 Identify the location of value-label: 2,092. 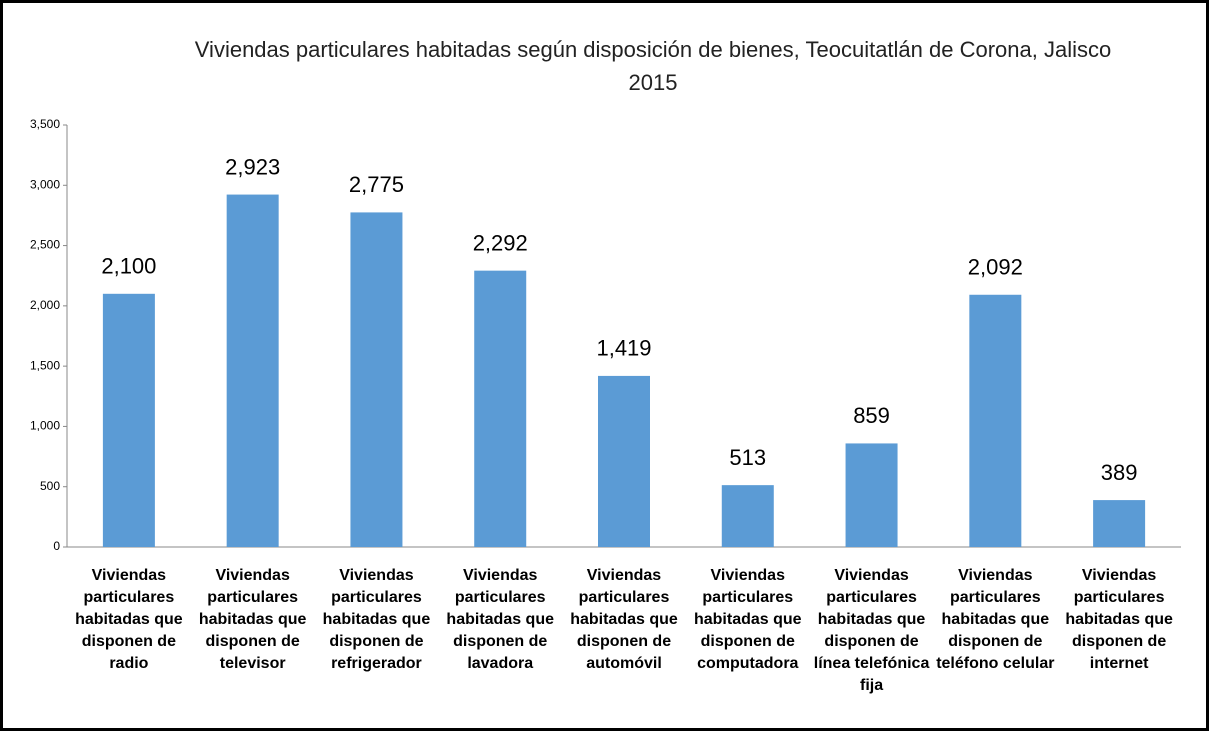
(995, 267).